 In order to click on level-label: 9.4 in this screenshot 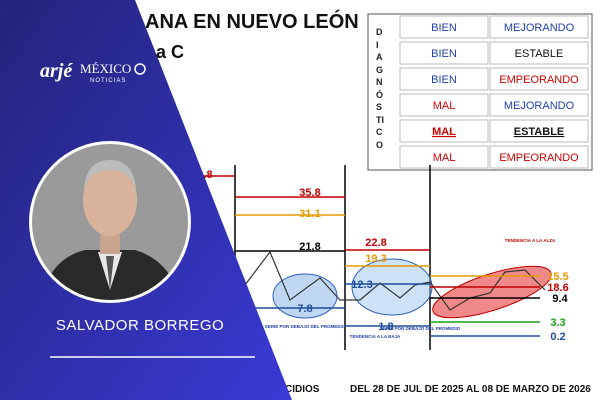, I will do `click(560, 299)`.